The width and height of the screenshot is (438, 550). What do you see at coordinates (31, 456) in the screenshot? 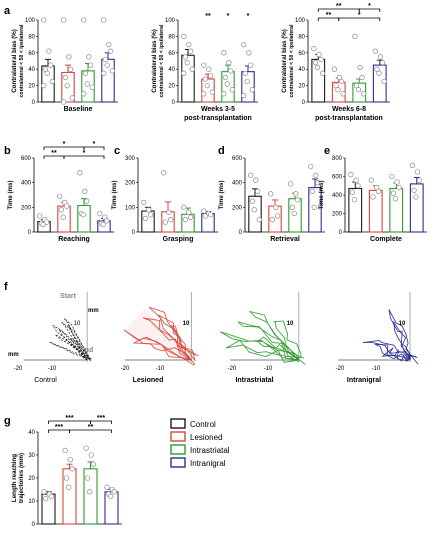
I see `y-tick-label: 30` at bounding box center [31, 456].